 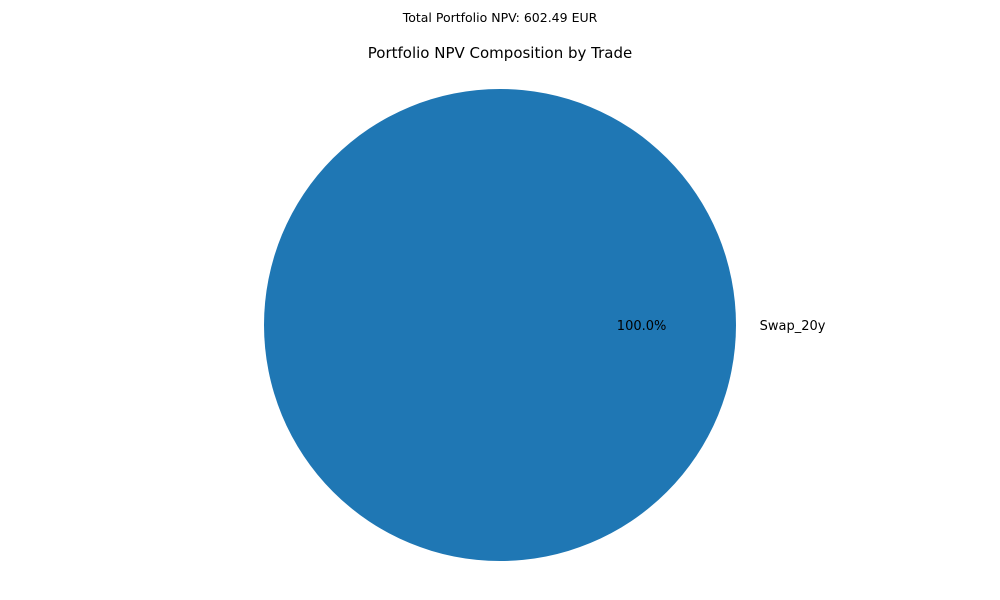 What do you see at coordinates (500, 17) in the screenshot?
I see `figure-suptitle: Total Portfolio NPV: 602.49 EUR` at bounding box center [500, 17].